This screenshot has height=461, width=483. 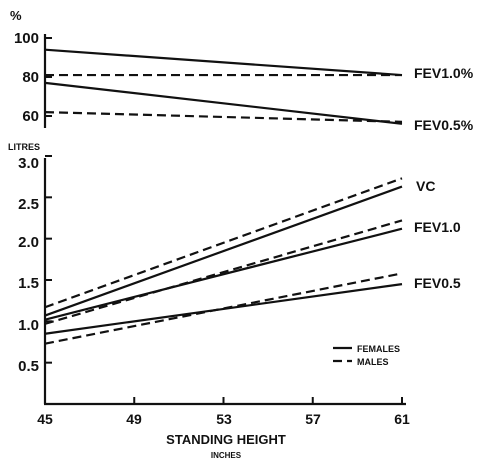 I want to click on bottom-series-labels: VC FEV1.0 FEV0.5, so click(x=437, y=234).